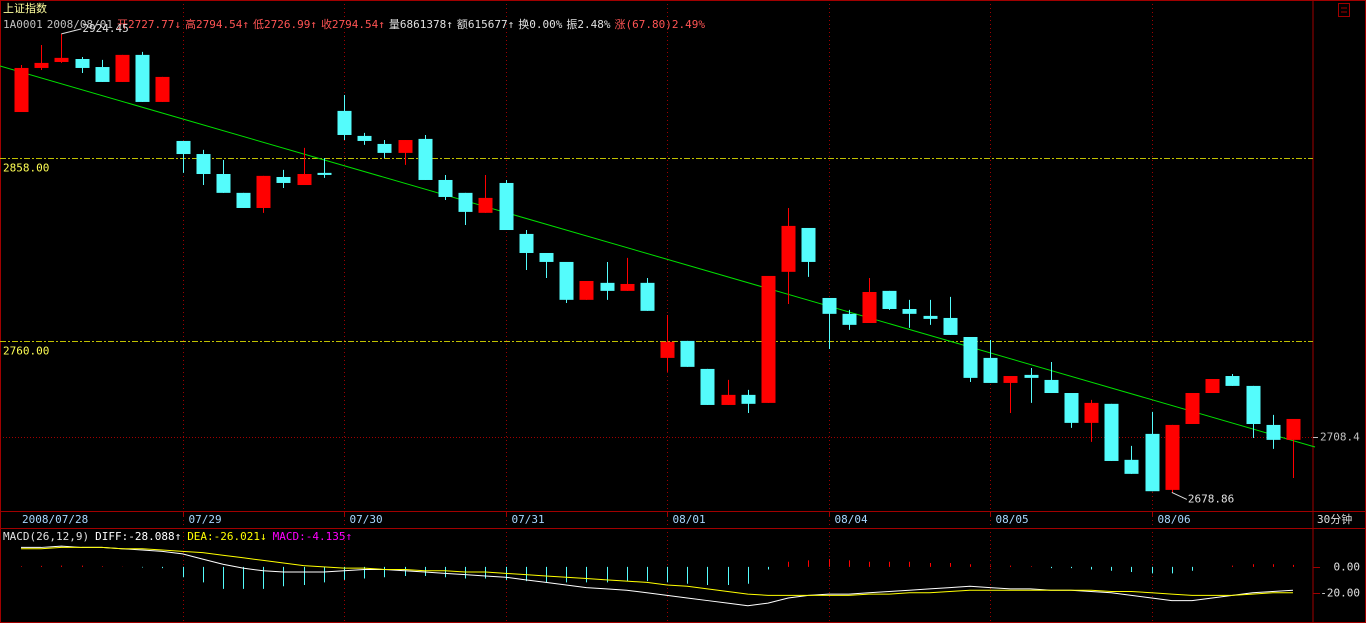  Describe the element at coordinates (105, 28) in the screenshot. I see `high-label: 2924.45` at that location.